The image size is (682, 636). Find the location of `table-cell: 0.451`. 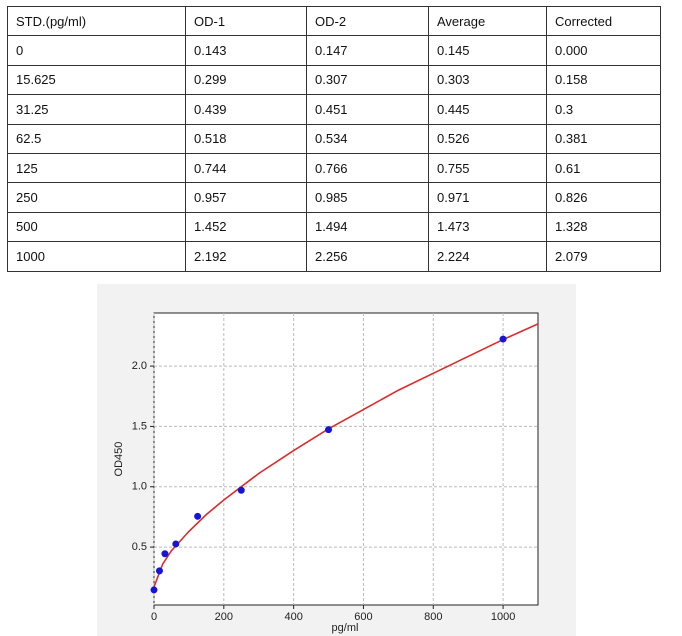

table-cell: 0.451 is located at coordinates (367, 109).